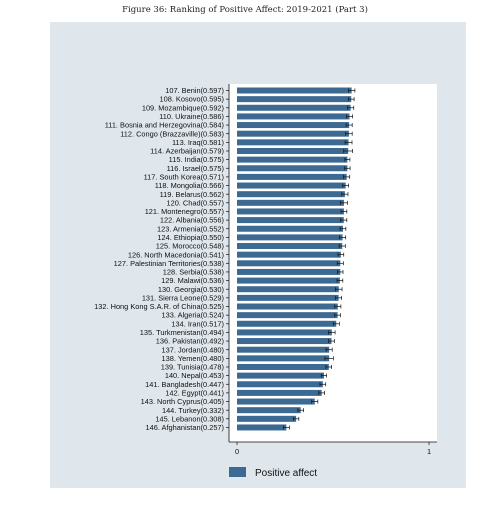 The width and height of the screenshot is (490, 507). I want to click on category-label: 127. Palestinian Territories(0.538), so click(169, 263).